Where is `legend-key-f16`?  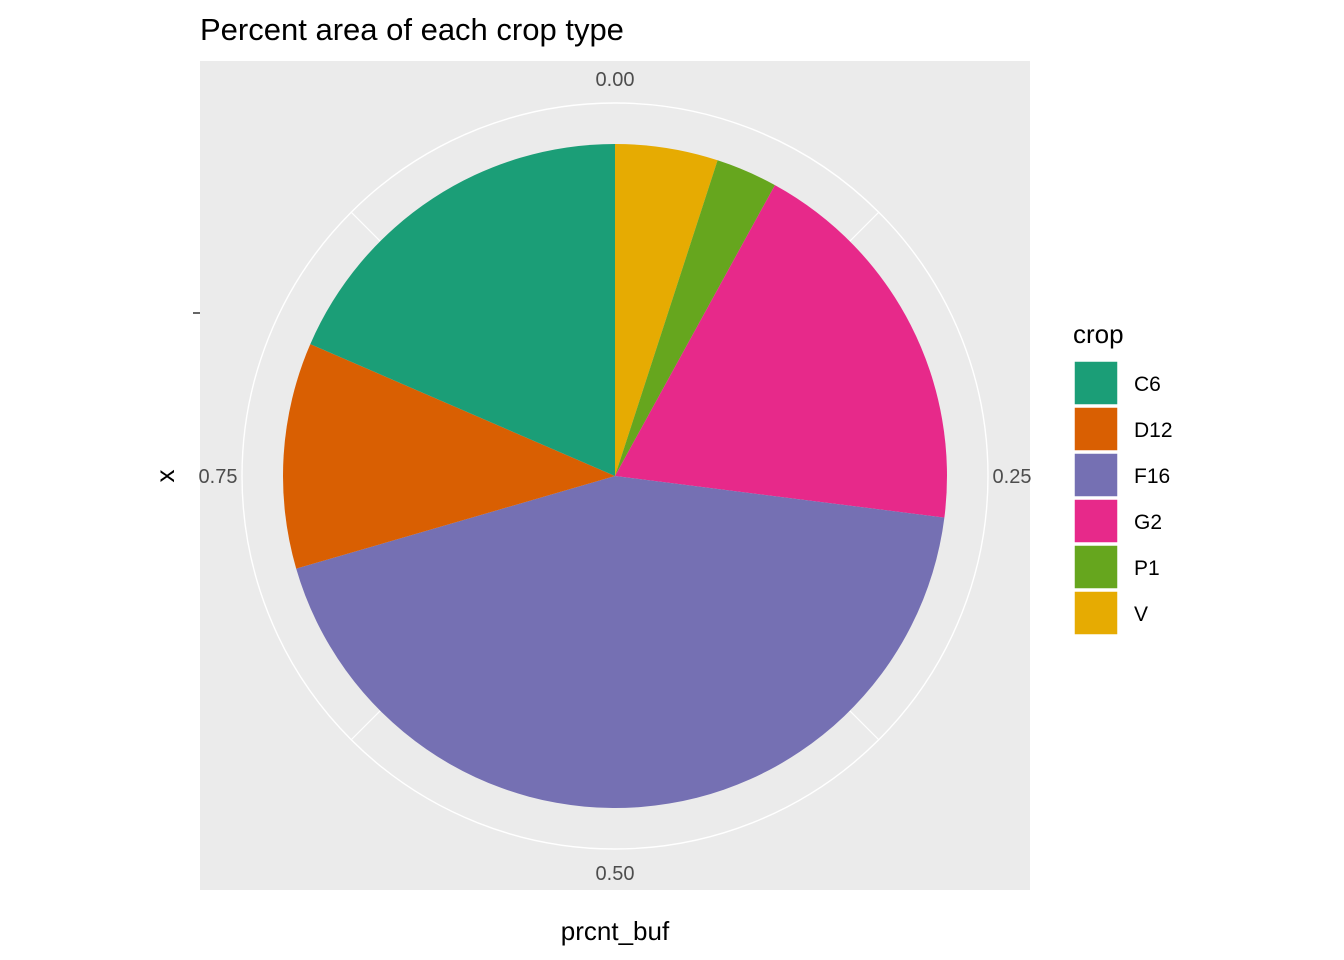
legend-key-f16 is located at coordinates (1096, 475).